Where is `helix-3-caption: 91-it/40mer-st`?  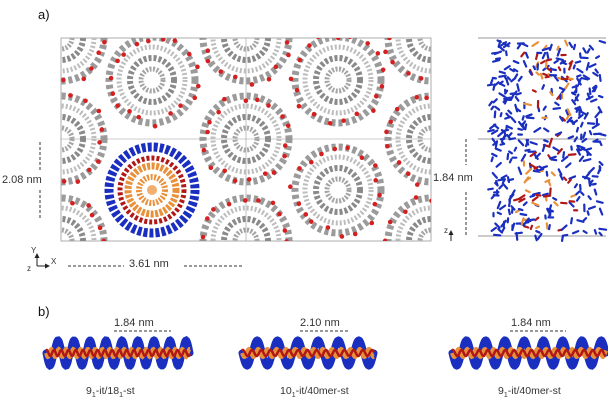
helix-3-caption: 91-it/40mer-st is located at coordinates (529, 392).